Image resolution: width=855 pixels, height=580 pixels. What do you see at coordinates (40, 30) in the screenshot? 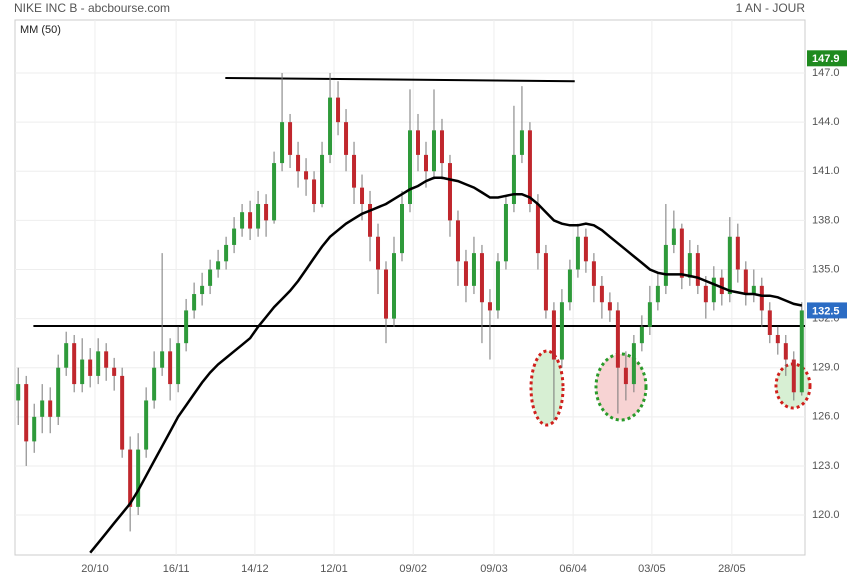
I see `legend-entry: MM (50)` at bounding box center [40, 30].